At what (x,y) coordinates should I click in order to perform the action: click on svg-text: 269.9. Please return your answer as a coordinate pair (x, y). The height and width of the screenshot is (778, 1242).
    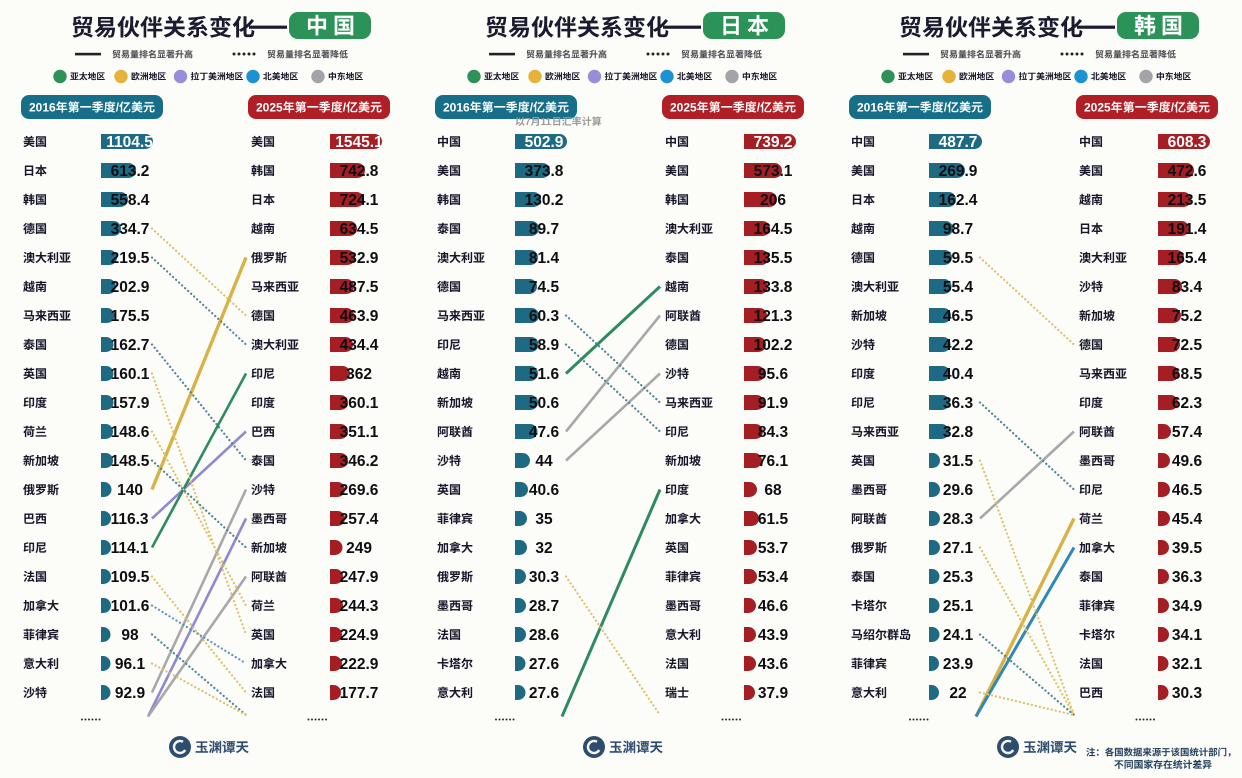
    Looking at the image, I should click on (958, 171).